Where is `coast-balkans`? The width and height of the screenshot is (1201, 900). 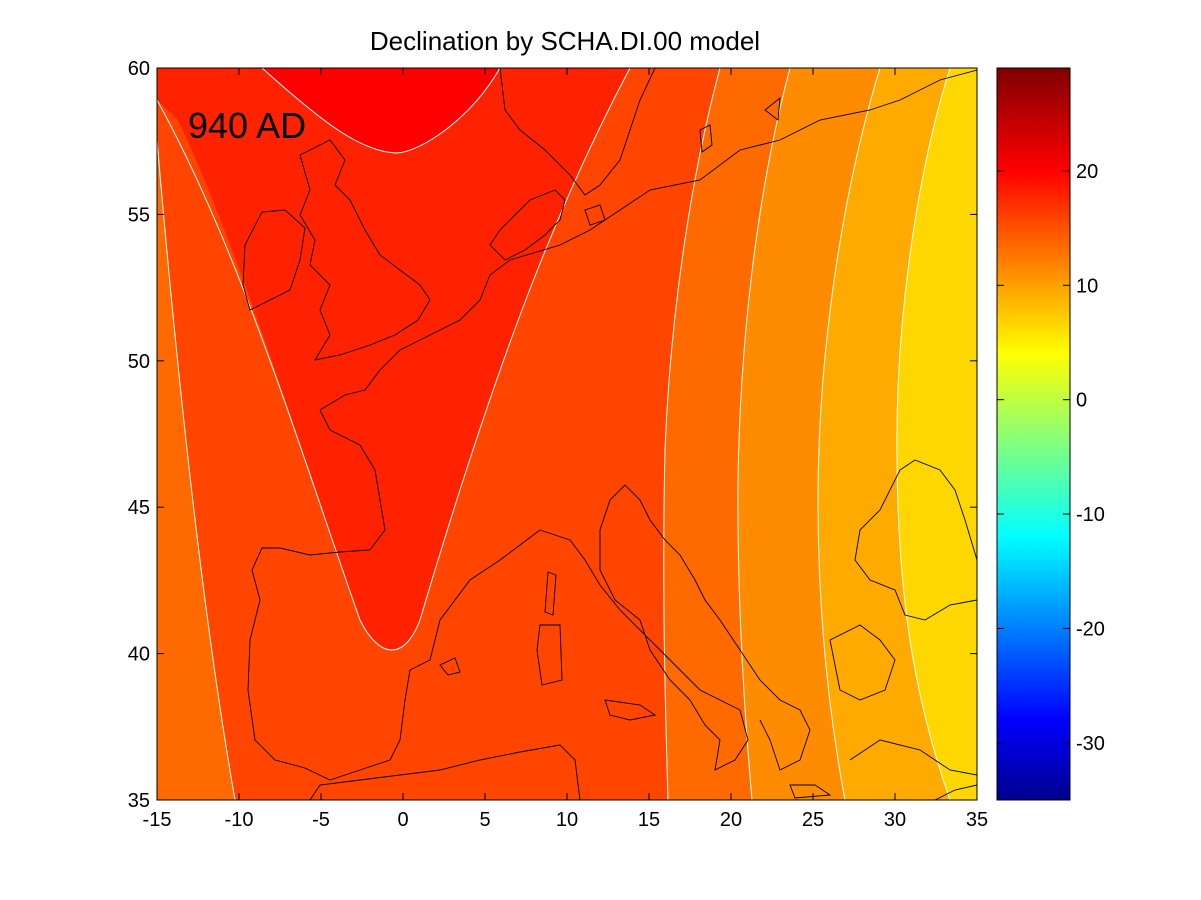
coast-balkans is located at coordinates (827, 697).